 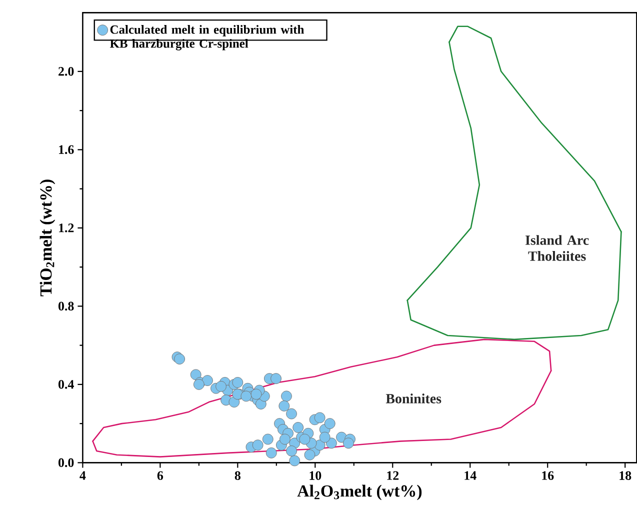 I want to click on x-tick-label: 14, so click(x=470, y=475).